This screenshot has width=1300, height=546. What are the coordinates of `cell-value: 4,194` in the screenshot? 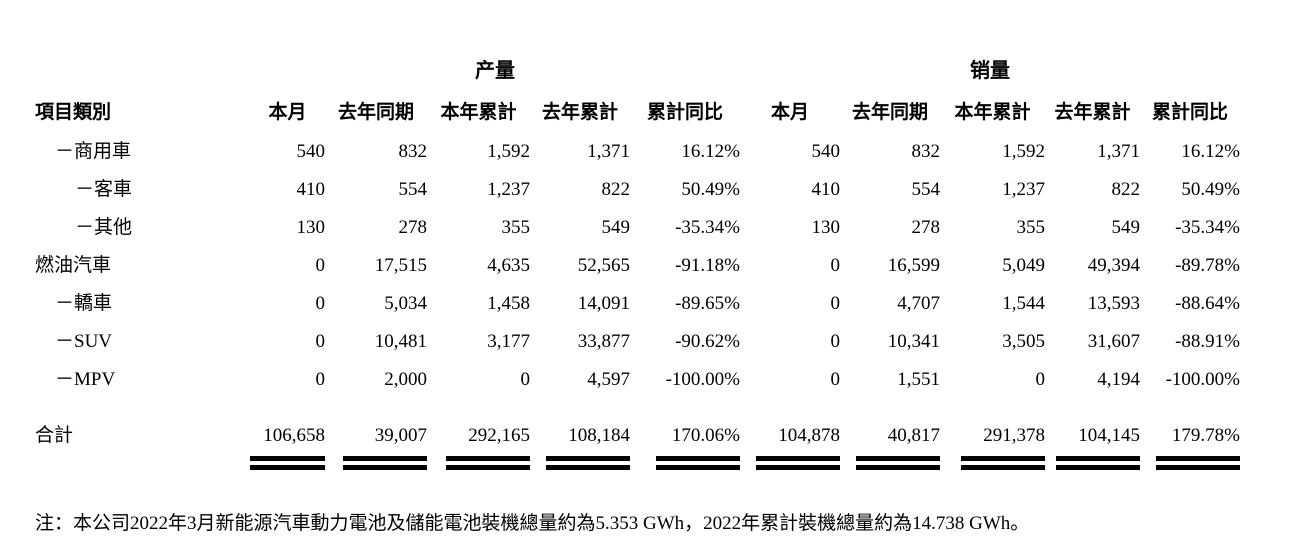 It's located at (1118, 379).